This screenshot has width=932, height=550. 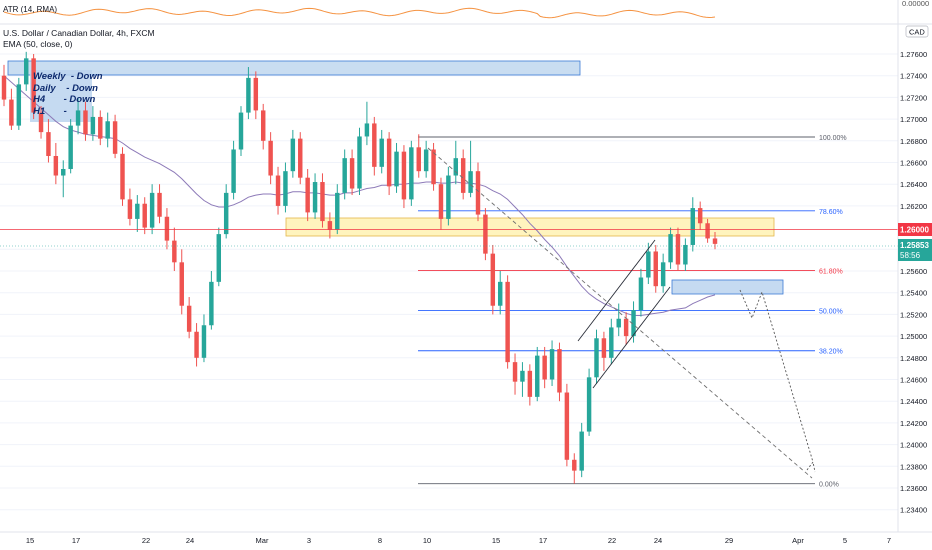 I want to click on y-tick-label: 1.24400, so click(x=913, y=401).